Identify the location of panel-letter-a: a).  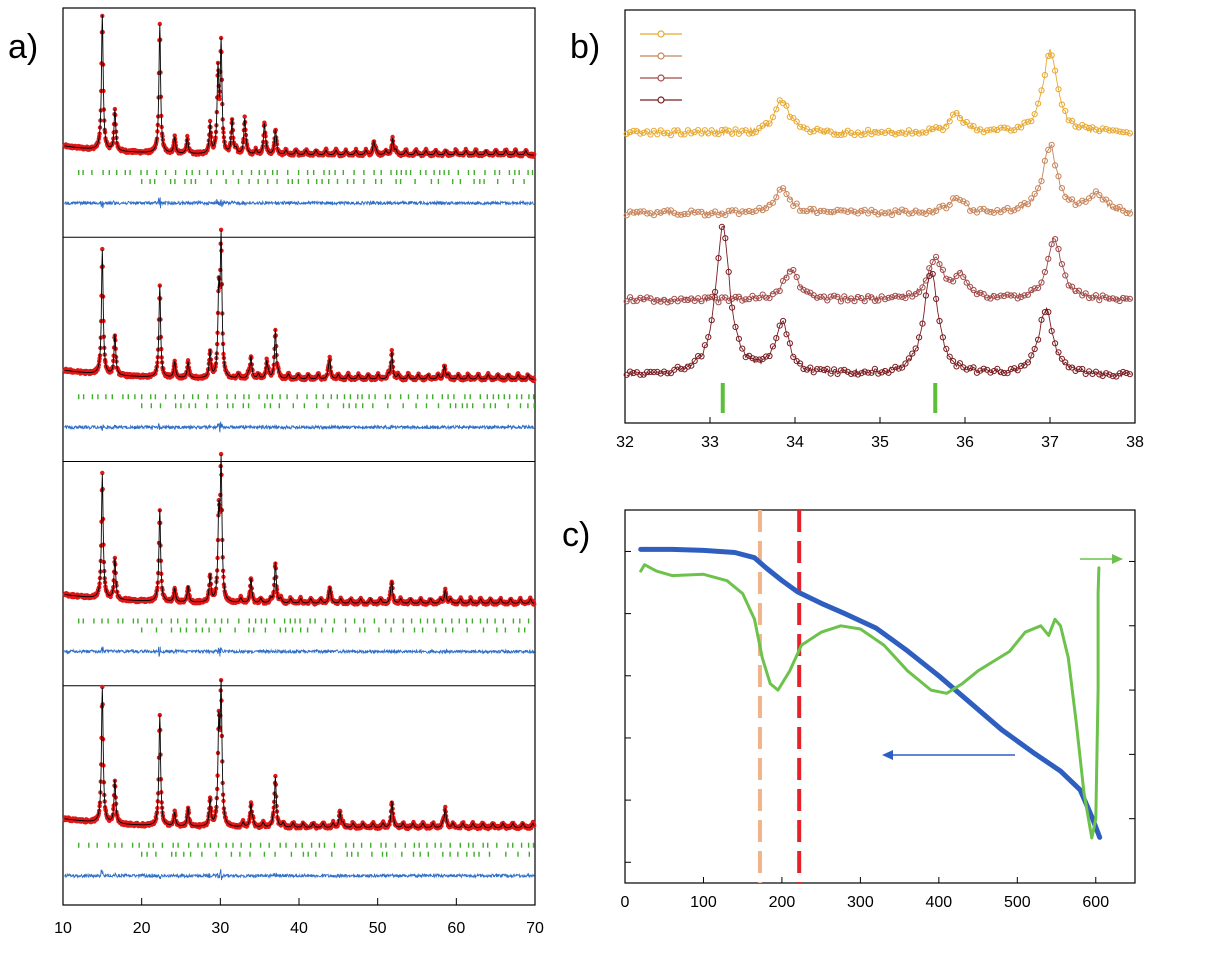
(23, 47).